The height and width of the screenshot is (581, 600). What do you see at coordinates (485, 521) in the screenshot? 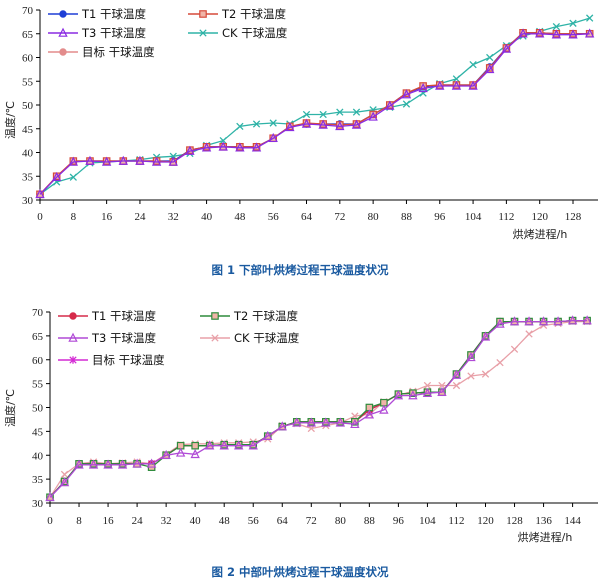
I see `x-tick-label: 120` at bounding box center [485, 521].